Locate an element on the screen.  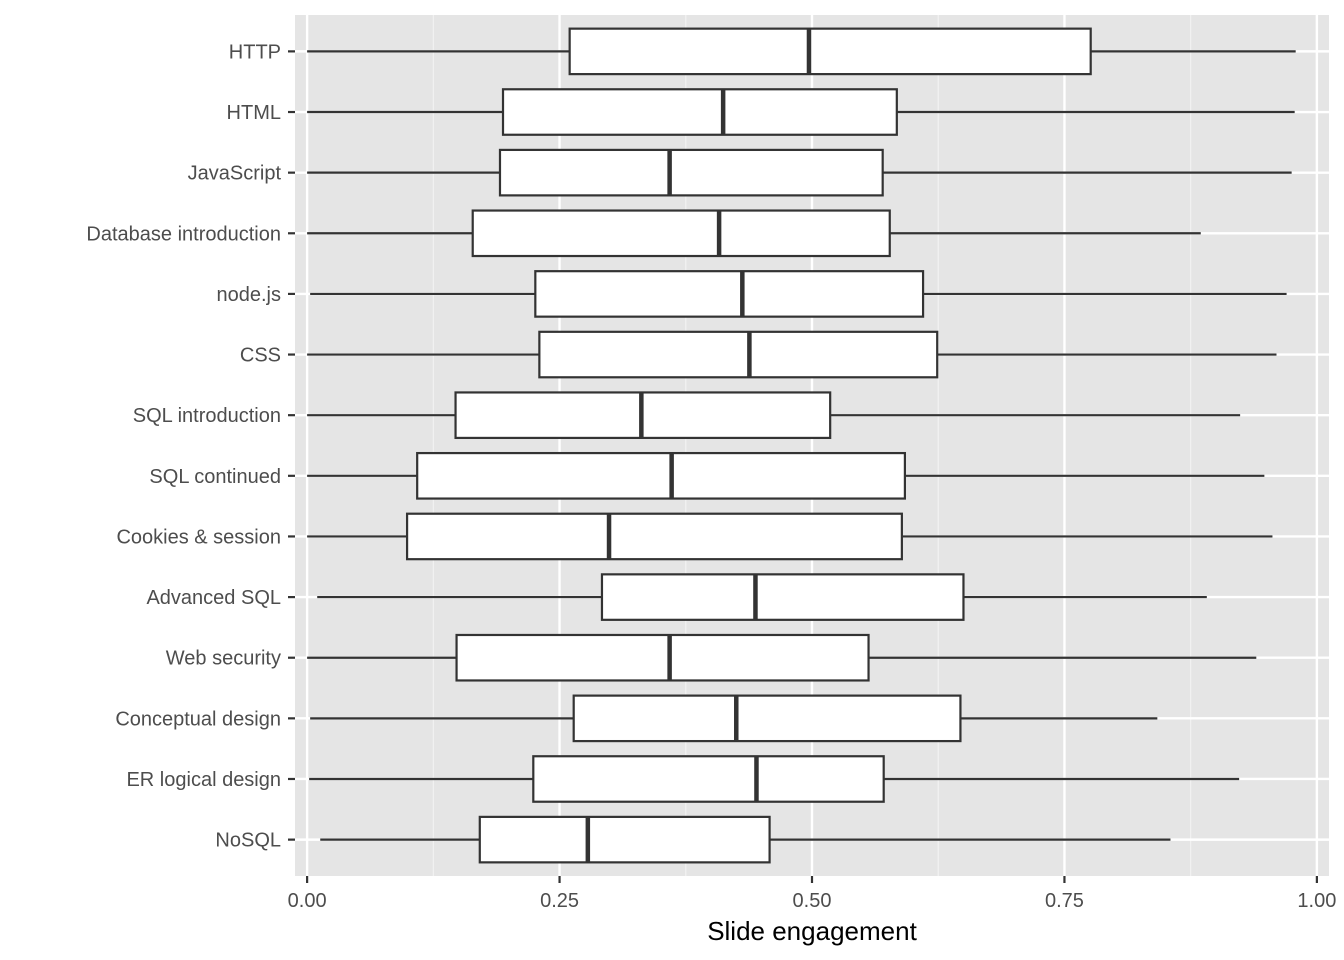
y-tick-label: Database introduction is located at coordinates (183, 234).